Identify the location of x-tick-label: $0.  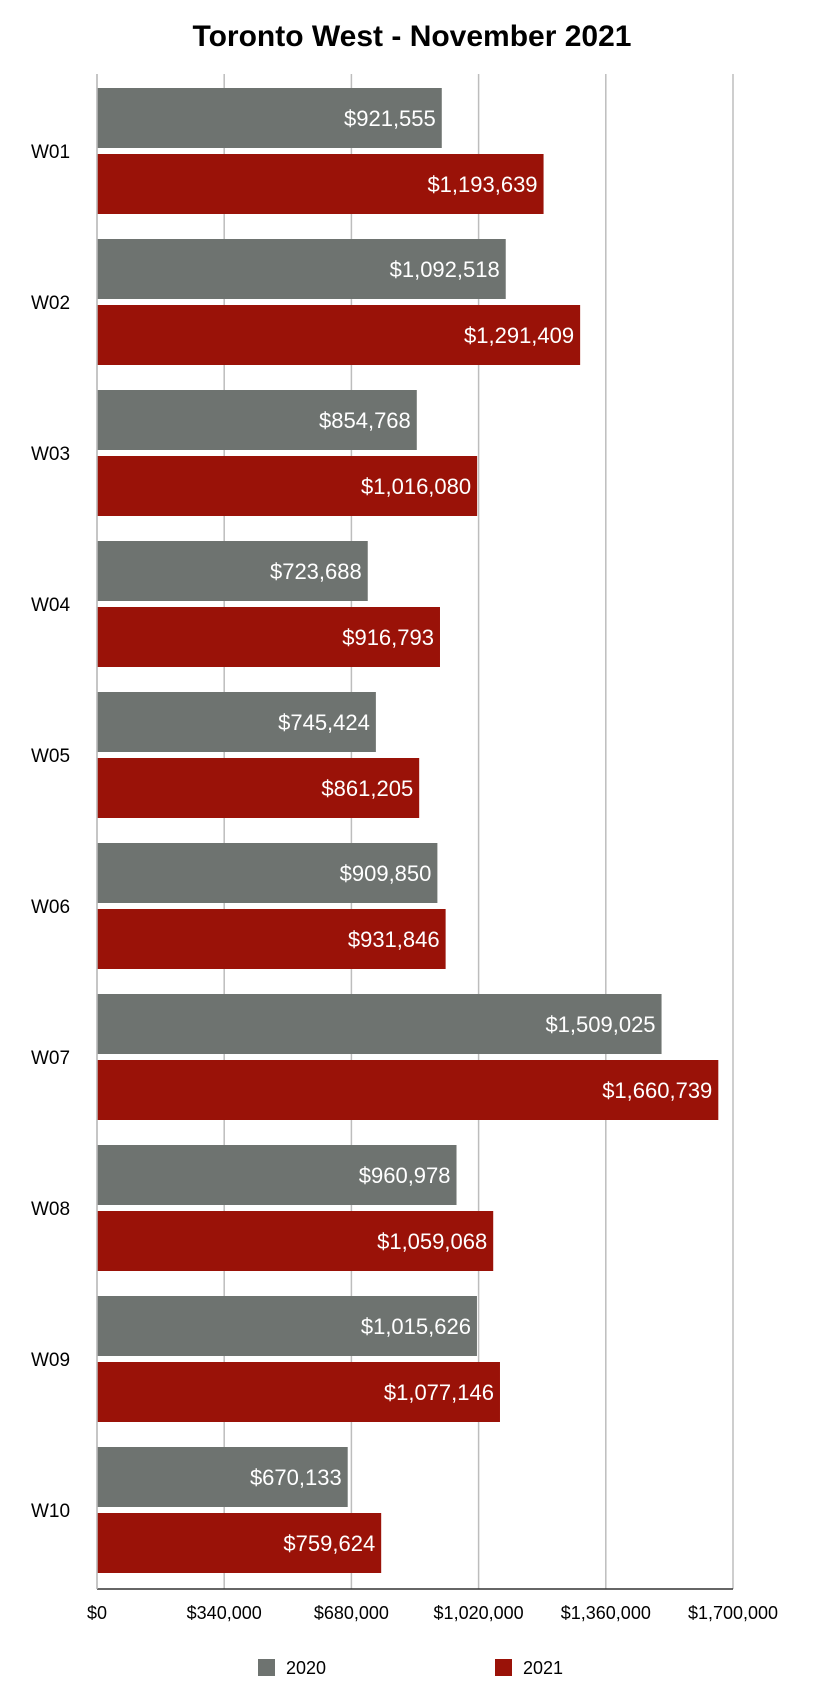
(97, 1613).